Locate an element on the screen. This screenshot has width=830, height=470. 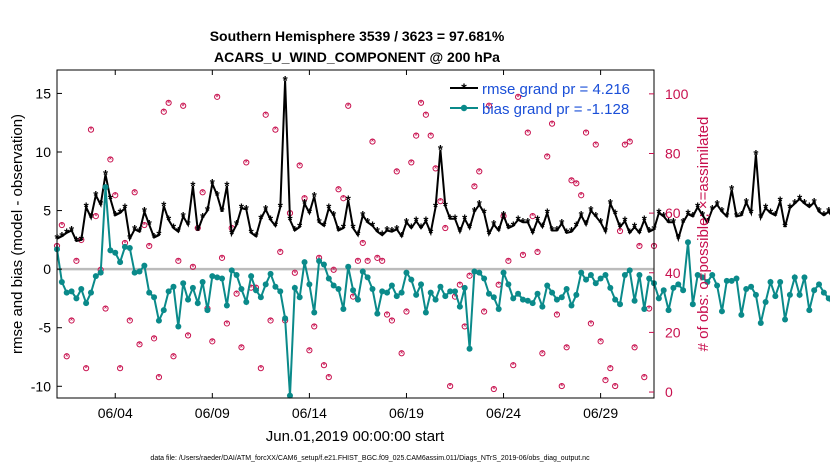
left-tick-label: 0 is located at coordinates (47, 269).